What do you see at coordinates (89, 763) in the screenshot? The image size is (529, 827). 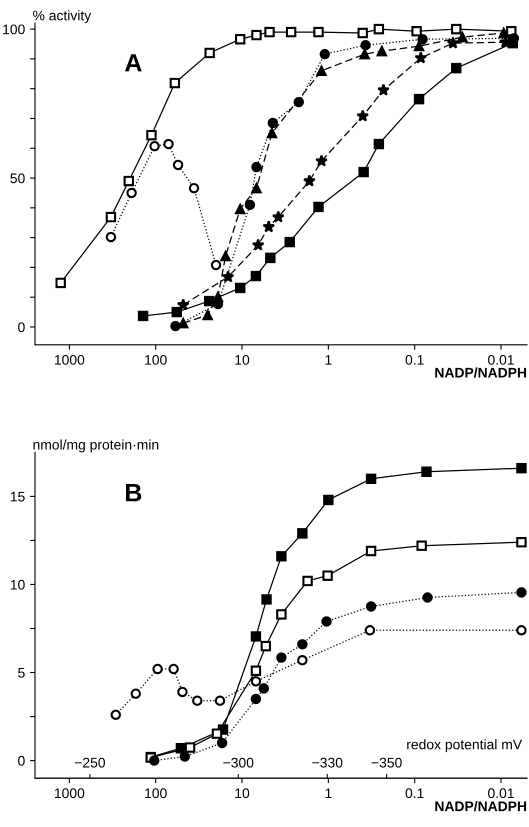 I see `x2-tick-label: −250` at bounding box center [89, 763].